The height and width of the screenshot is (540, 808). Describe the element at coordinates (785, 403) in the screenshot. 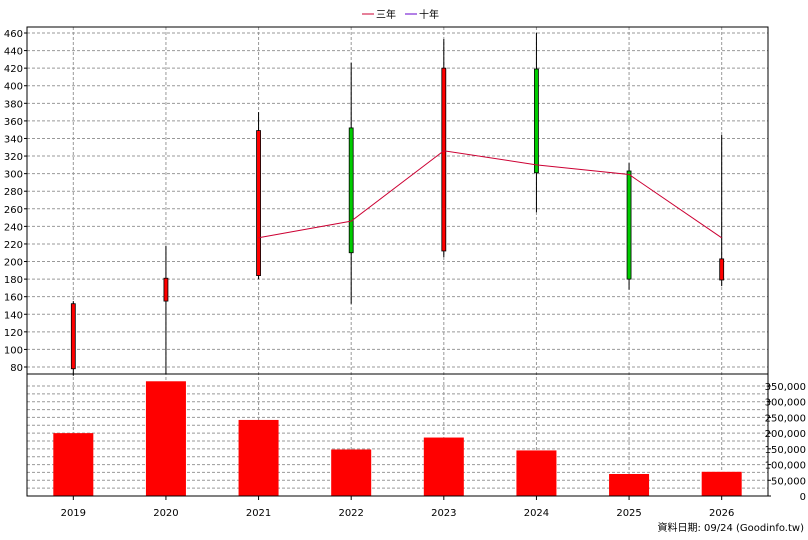

I see `volume-tick-label: 300,000` at that location.